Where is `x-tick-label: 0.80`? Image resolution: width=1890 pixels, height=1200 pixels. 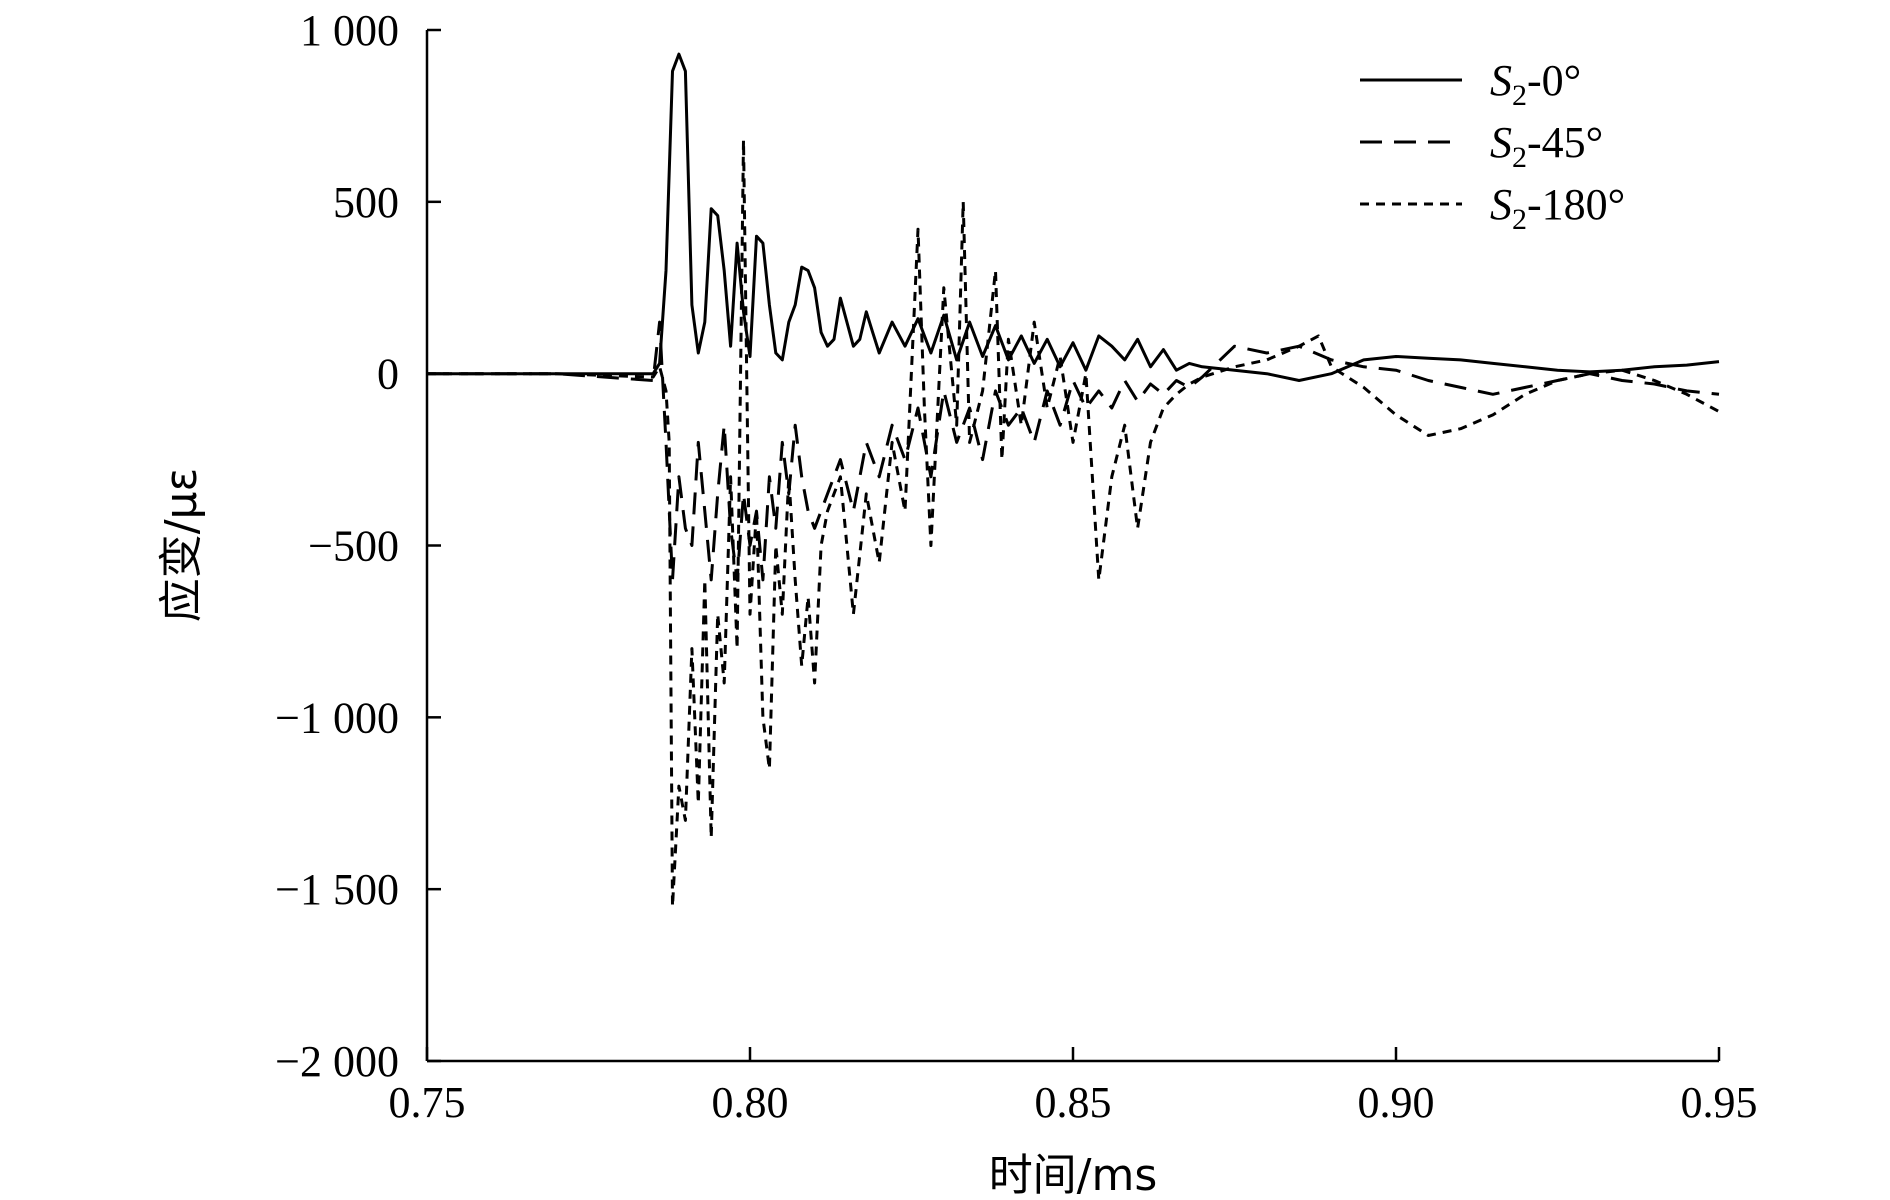 x-tick-label: 0.80 is located at coordinates (750, 1102).